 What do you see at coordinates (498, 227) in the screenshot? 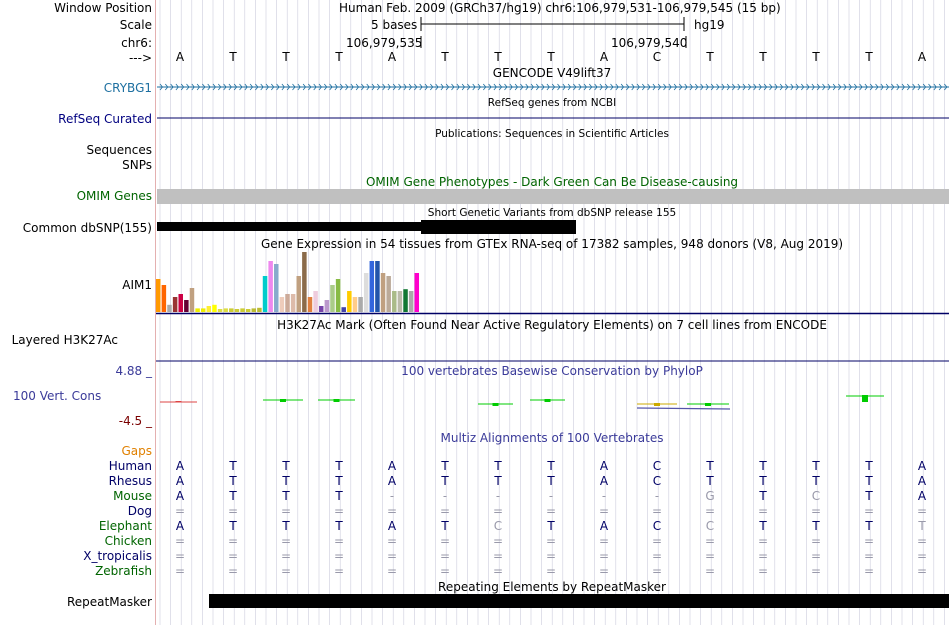
I see `dbsnp-bar` at bounding box center [498, 227].